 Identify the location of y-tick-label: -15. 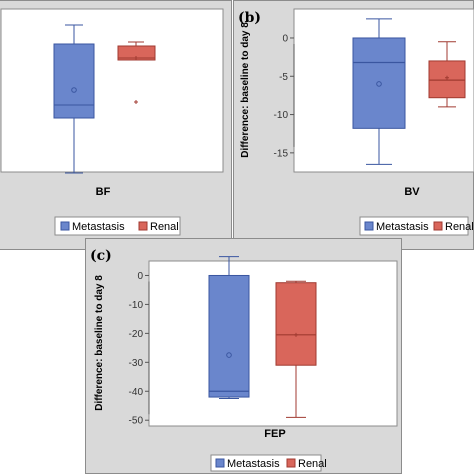
(281, 153).